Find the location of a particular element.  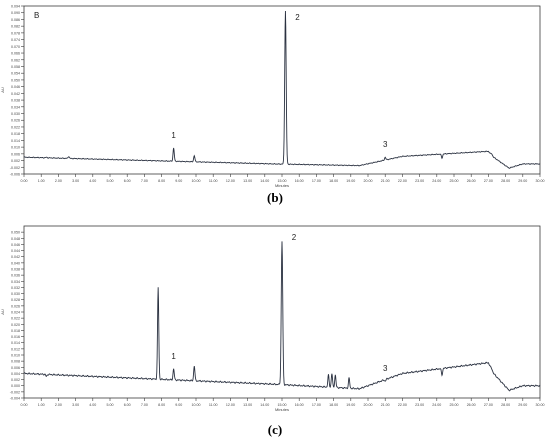

chart-b-x-tick-label-30: 30.00 is located at coordinates (540, 181).